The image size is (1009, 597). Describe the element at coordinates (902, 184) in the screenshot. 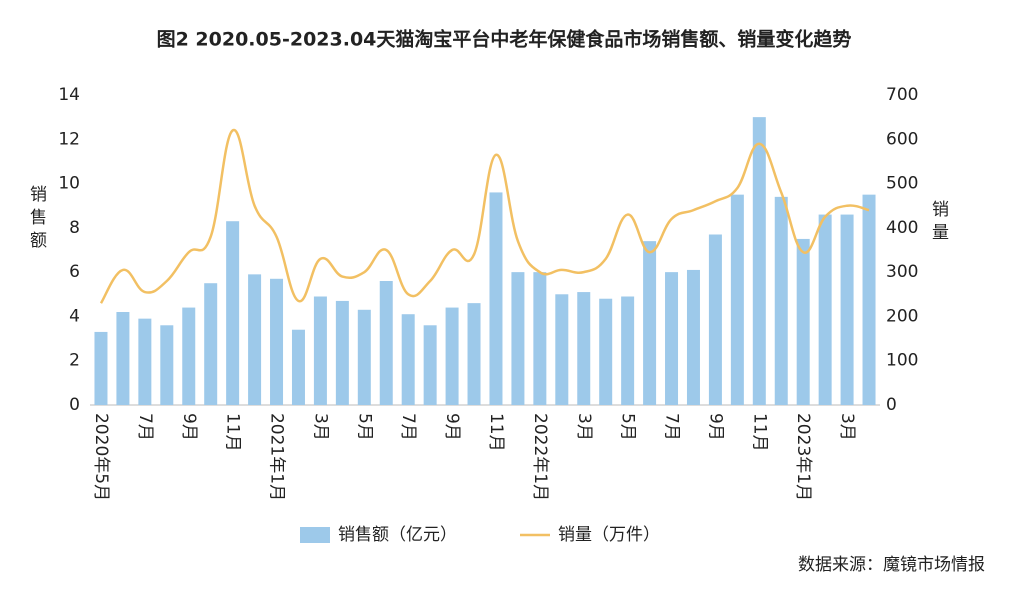

I see `y2-tick-label: 500` at that location.